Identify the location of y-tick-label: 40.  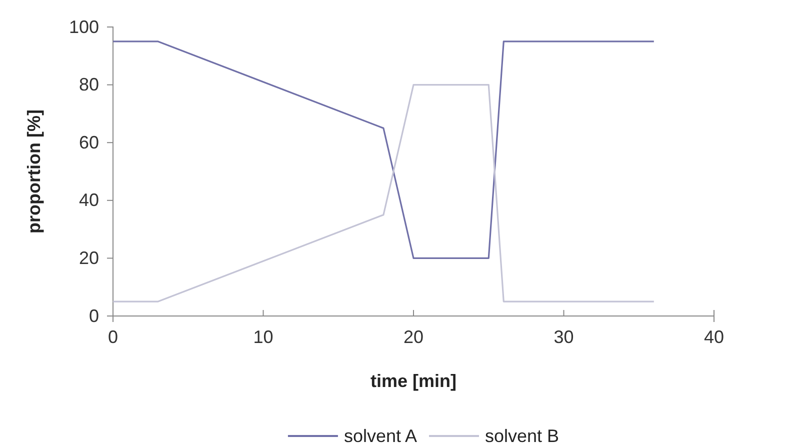
(88, 200).